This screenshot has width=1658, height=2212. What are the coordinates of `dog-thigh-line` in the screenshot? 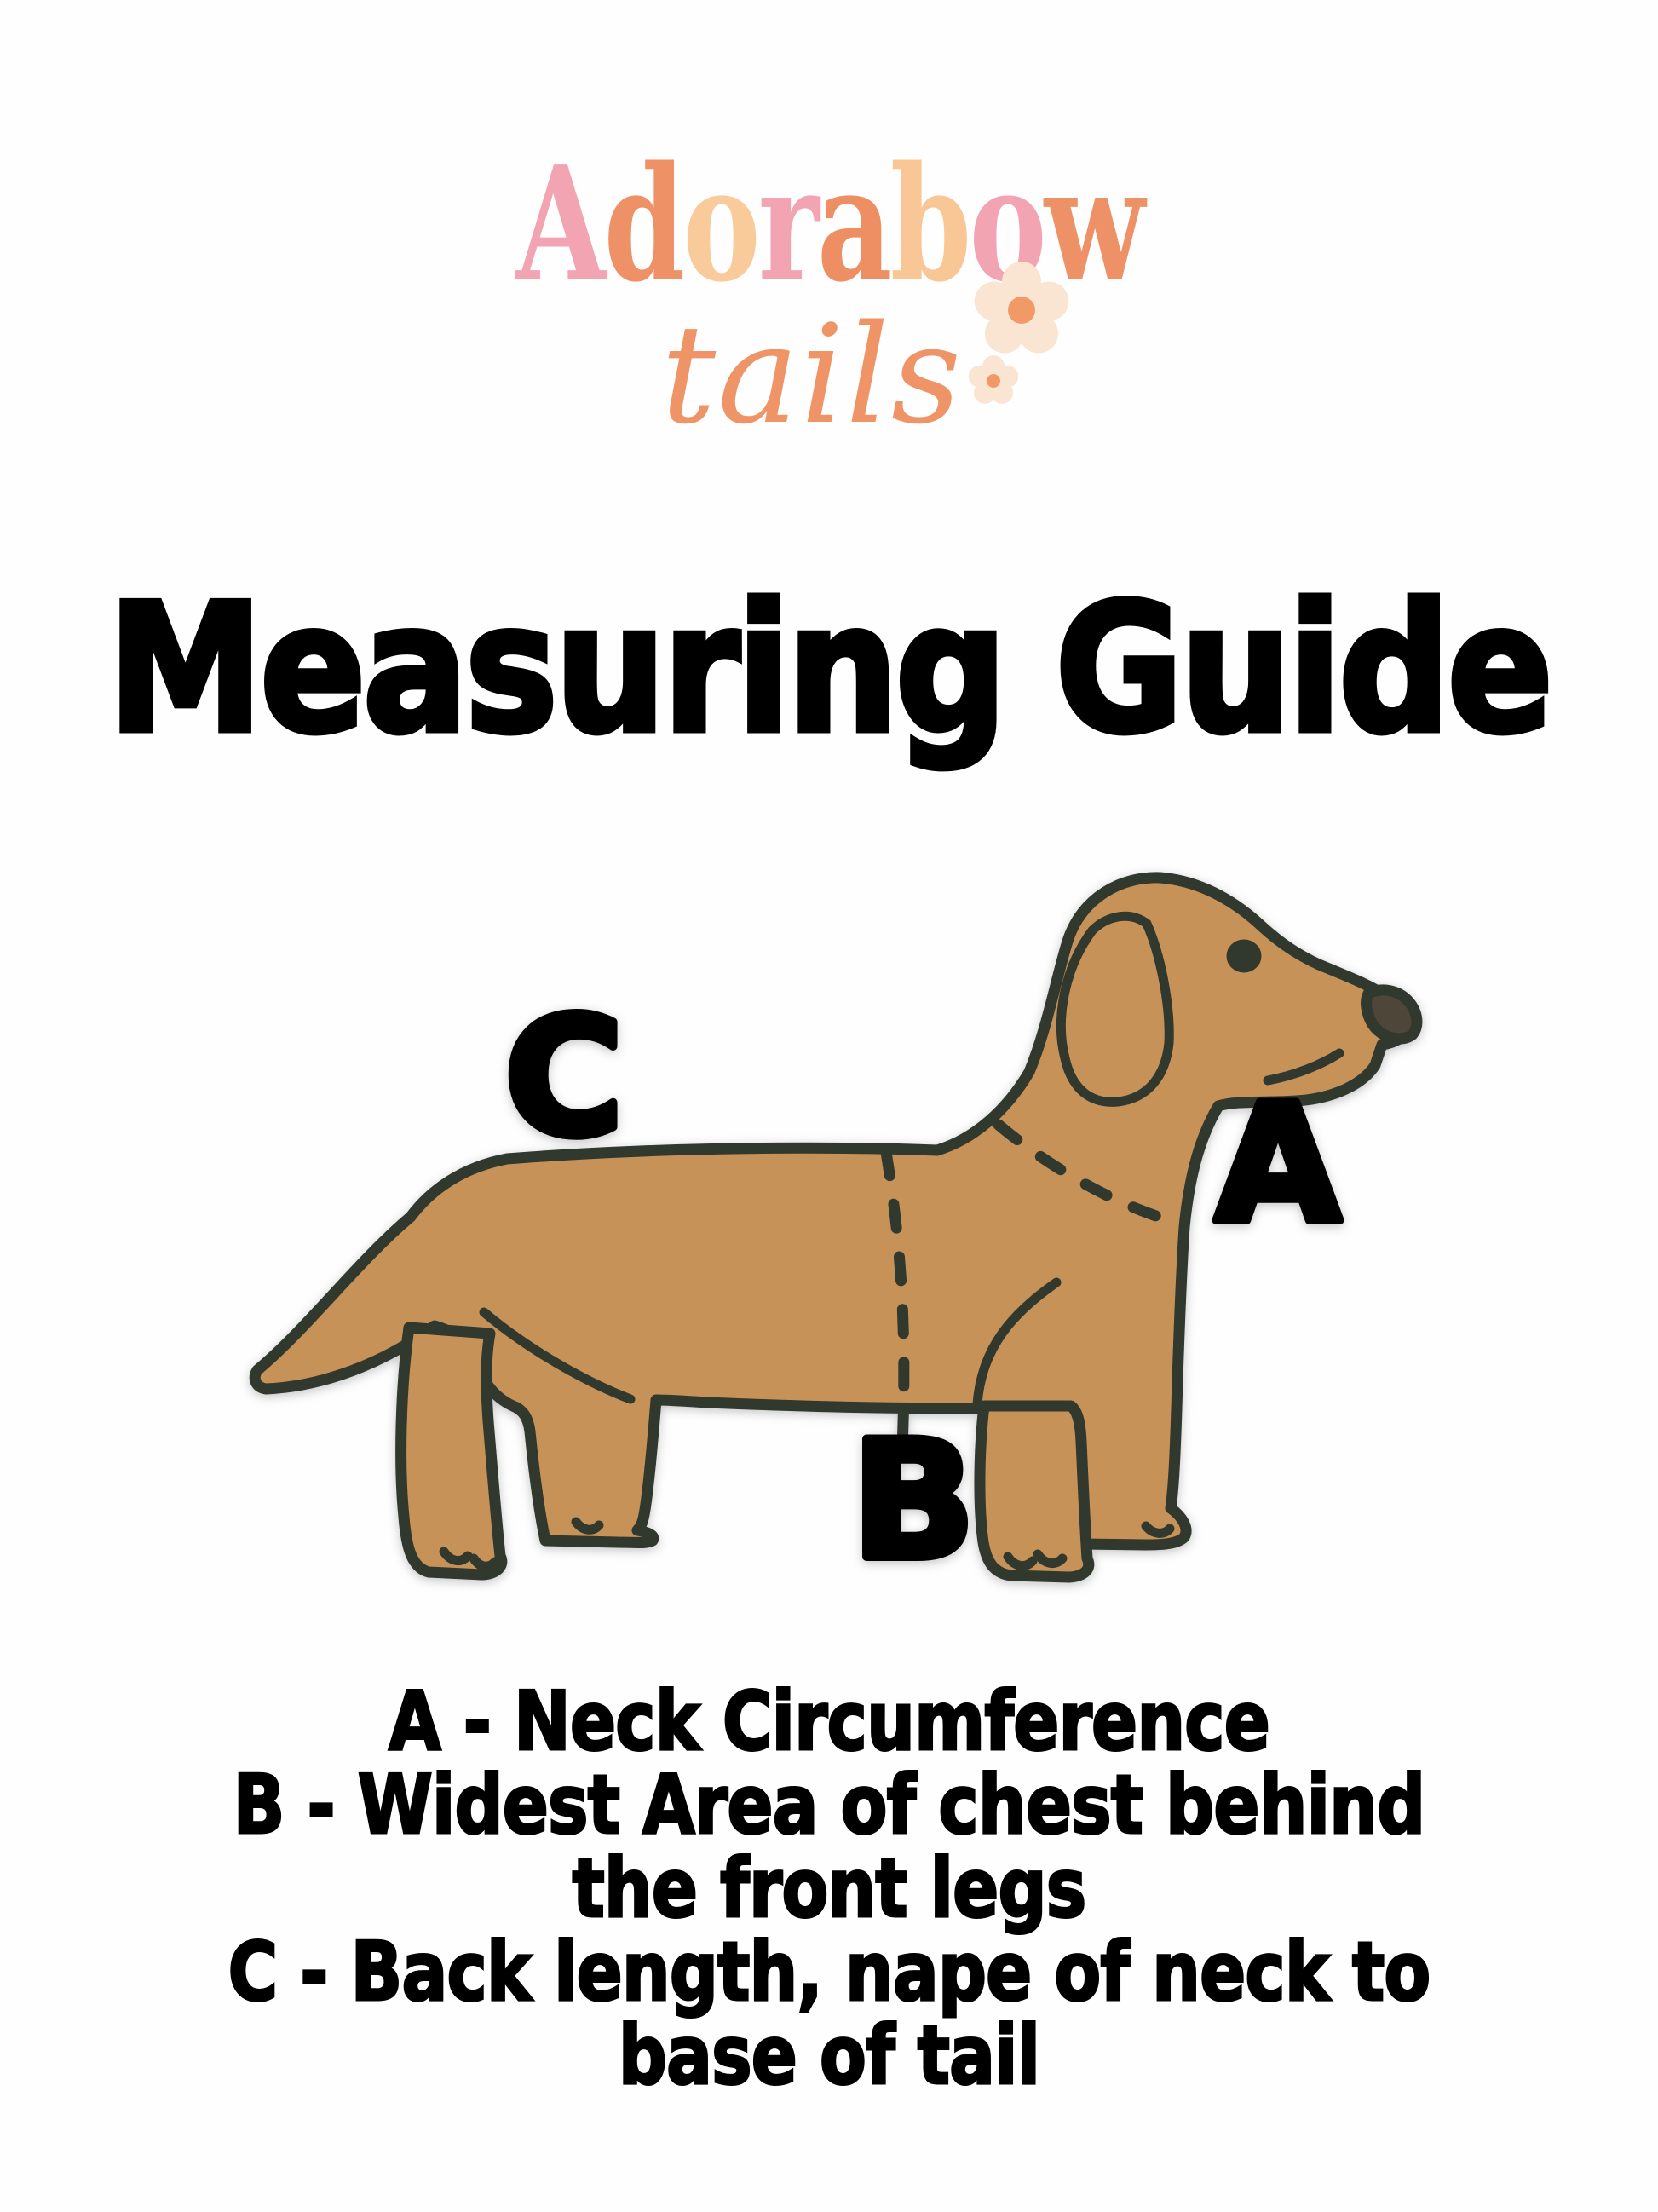 It's located at (557, 1355).